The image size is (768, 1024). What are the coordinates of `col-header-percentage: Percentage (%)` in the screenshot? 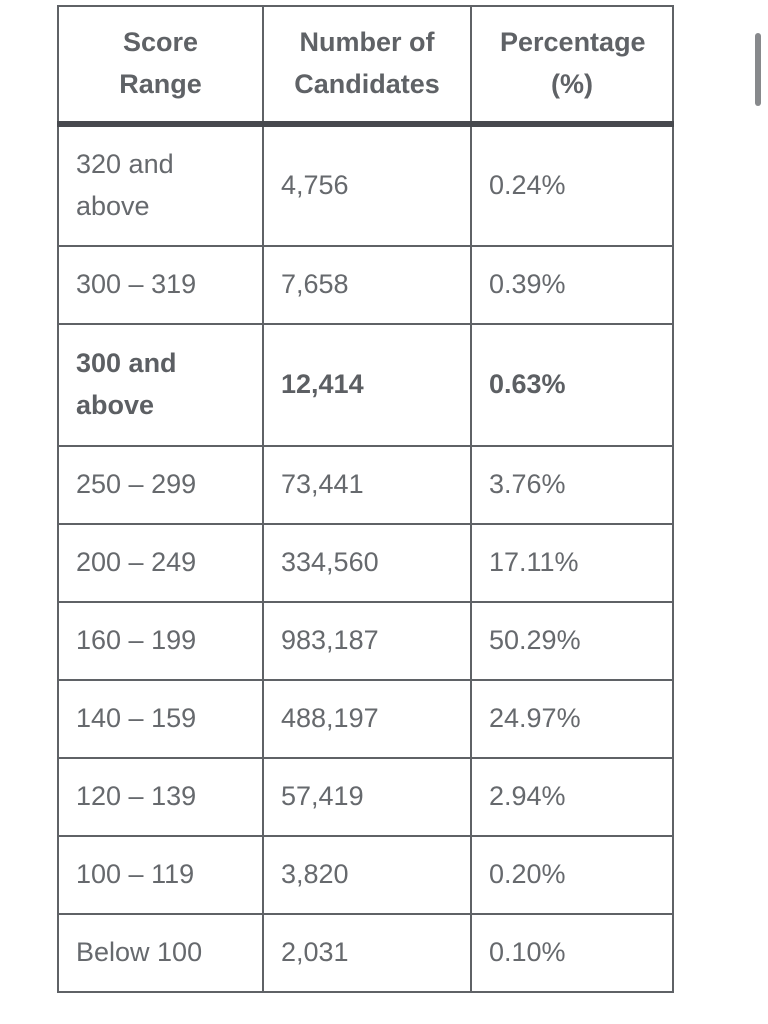 It's located at (572, 65).